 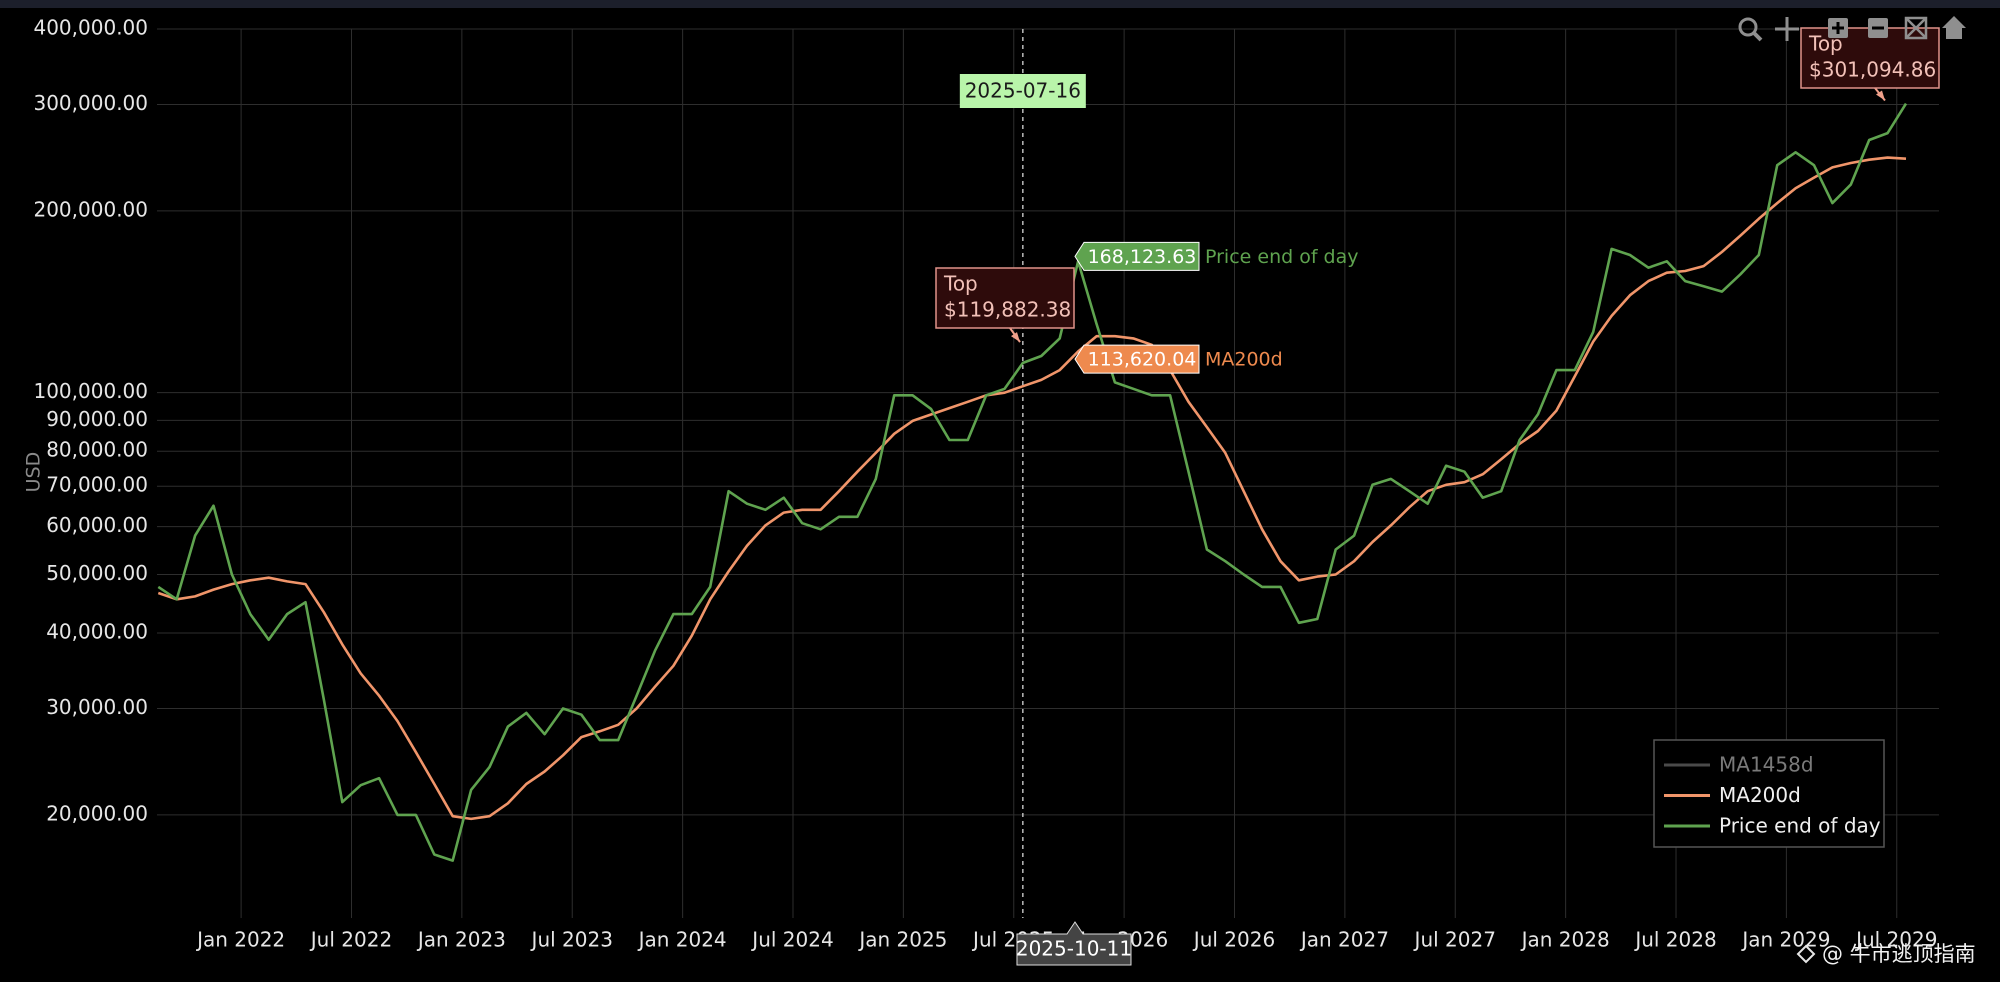 I want to click on y-tick-label: 200,000.00, so click(x=90, y=209).